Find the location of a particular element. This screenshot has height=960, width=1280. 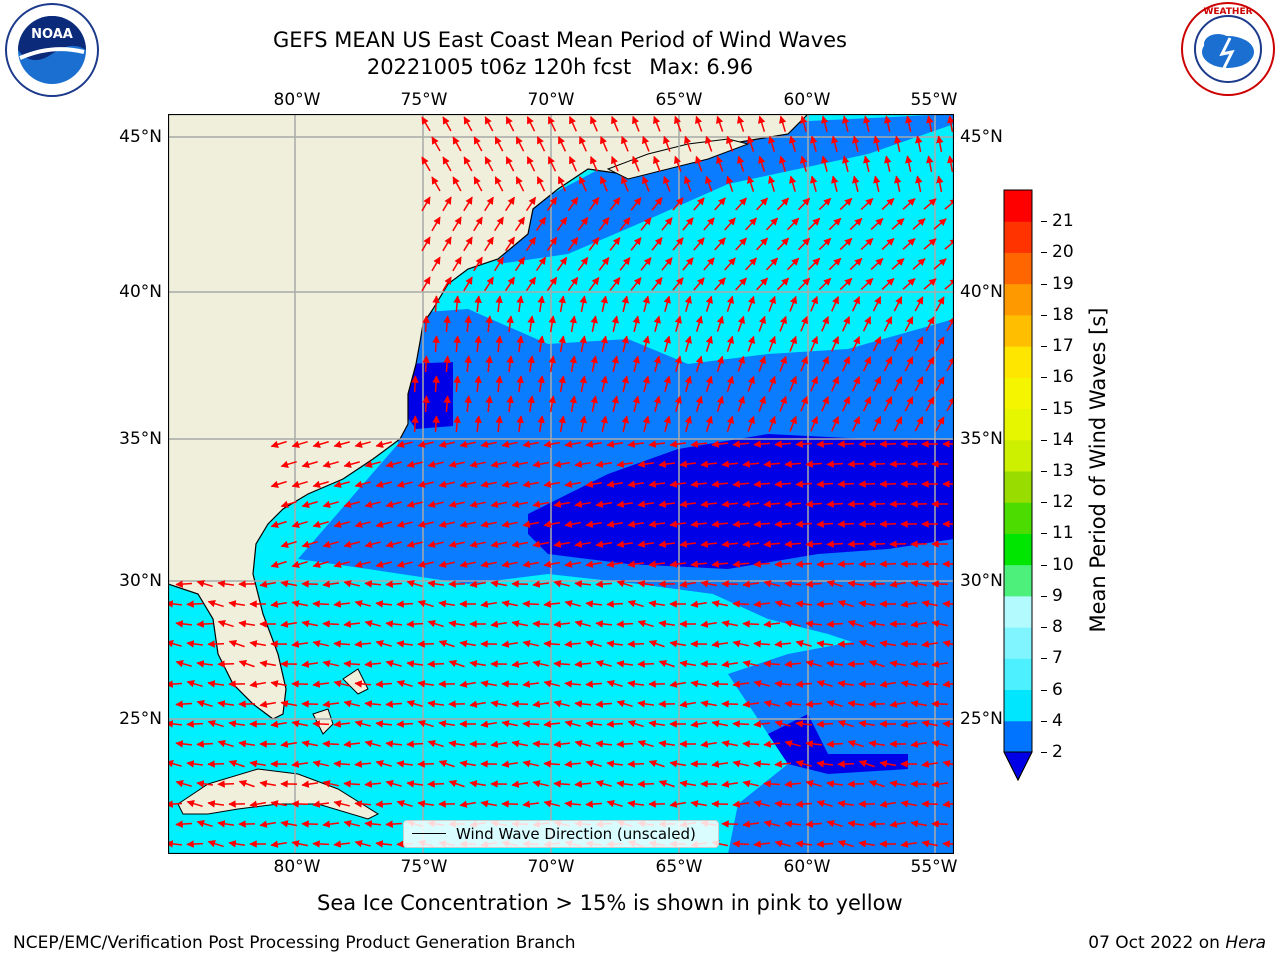

colorbar-segment is located at coordinates (1018, 455).